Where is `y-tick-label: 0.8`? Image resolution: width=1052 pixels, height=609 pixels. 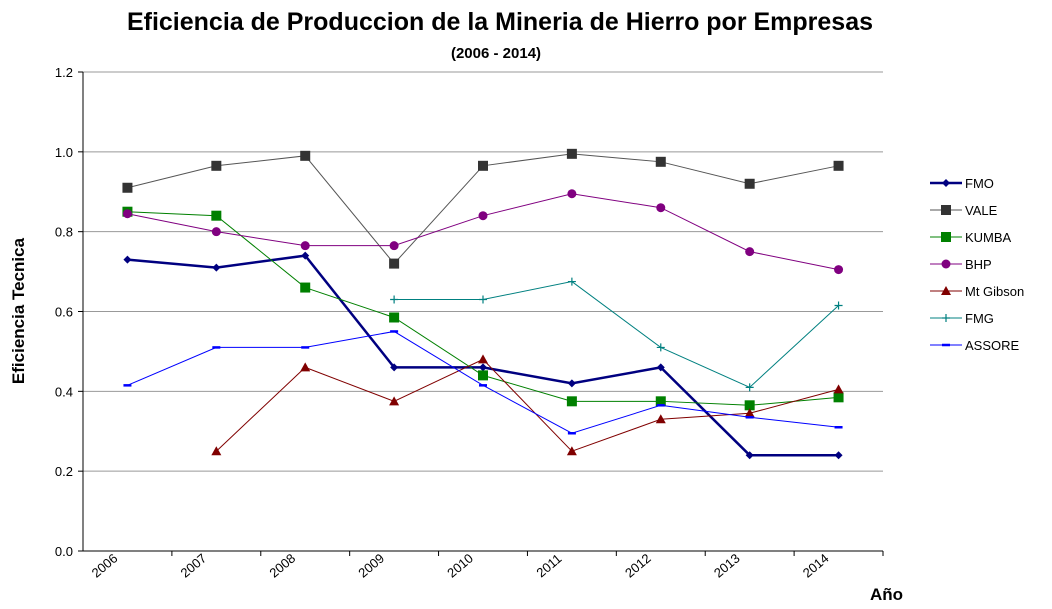
y-tick-label: 0.8 is located at coordinates (64, 232).